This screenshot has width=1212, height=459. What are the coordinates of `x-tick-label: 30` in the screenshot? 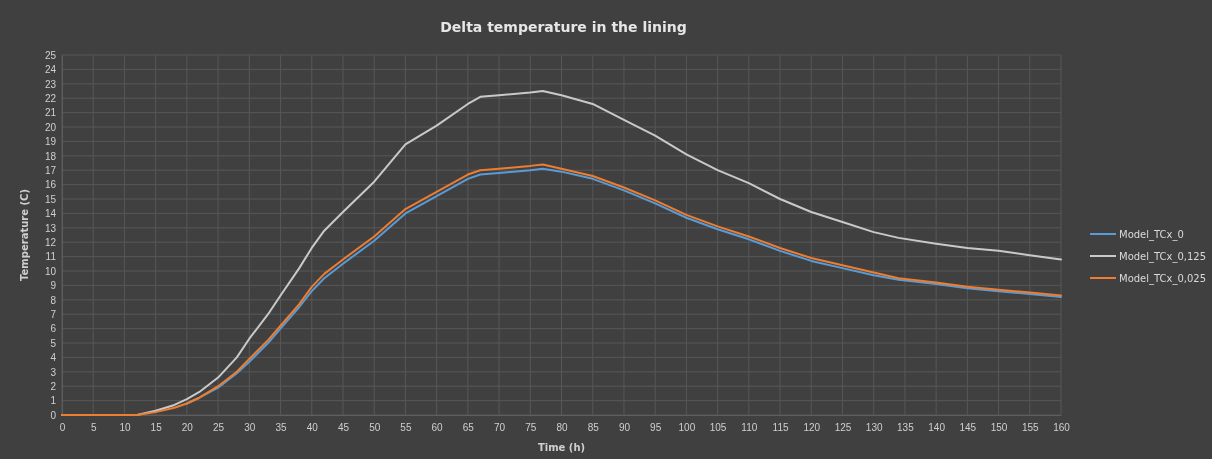 It's located at (250, 428).